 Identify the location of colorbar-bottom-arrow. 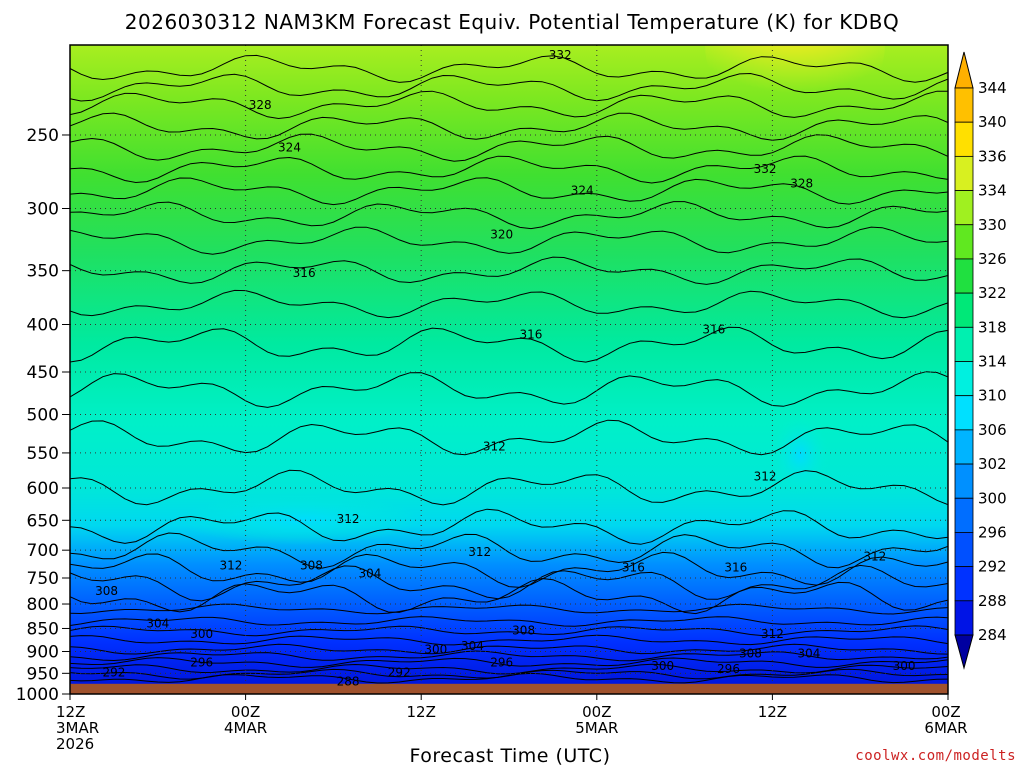
(964, 652).